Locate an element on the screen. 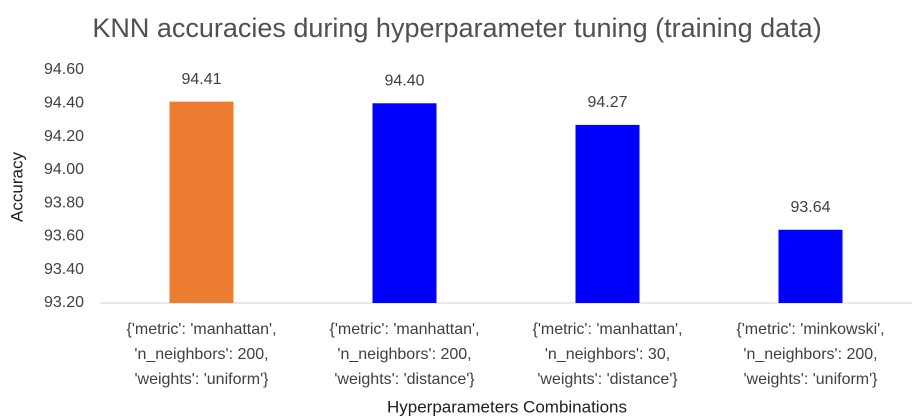  y-tick-label: 94.00 is located at coordinates (64, 169).